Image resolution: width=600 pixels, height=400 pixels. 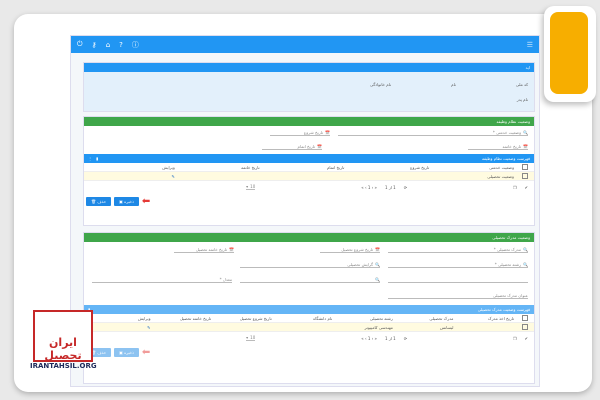 I want to click on education-fields-2: 🔍 رشته تحصیلی * 🔍 گرایش تحصیلی, so click(x=309, y=264).